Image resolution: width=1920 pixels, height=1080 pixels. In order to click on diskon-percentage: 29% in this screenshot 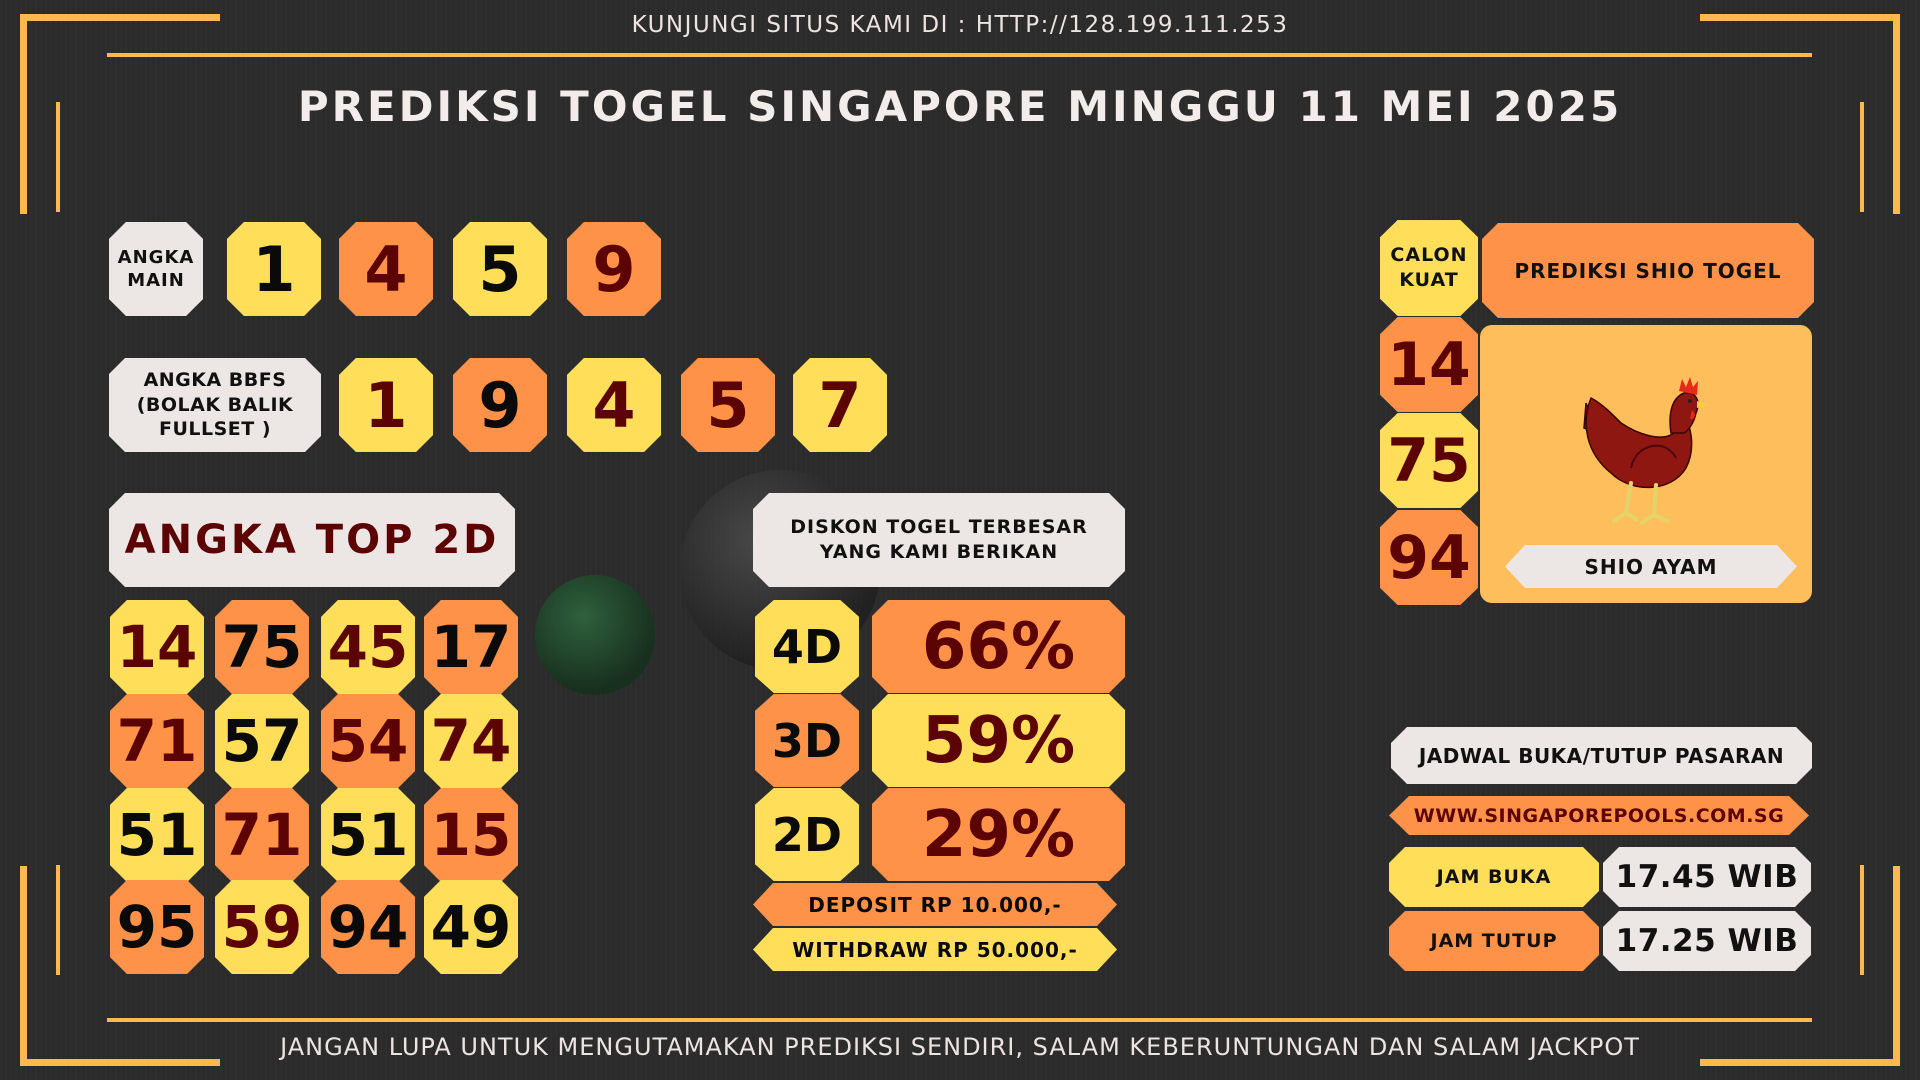, I will do `click(998, 834)`.